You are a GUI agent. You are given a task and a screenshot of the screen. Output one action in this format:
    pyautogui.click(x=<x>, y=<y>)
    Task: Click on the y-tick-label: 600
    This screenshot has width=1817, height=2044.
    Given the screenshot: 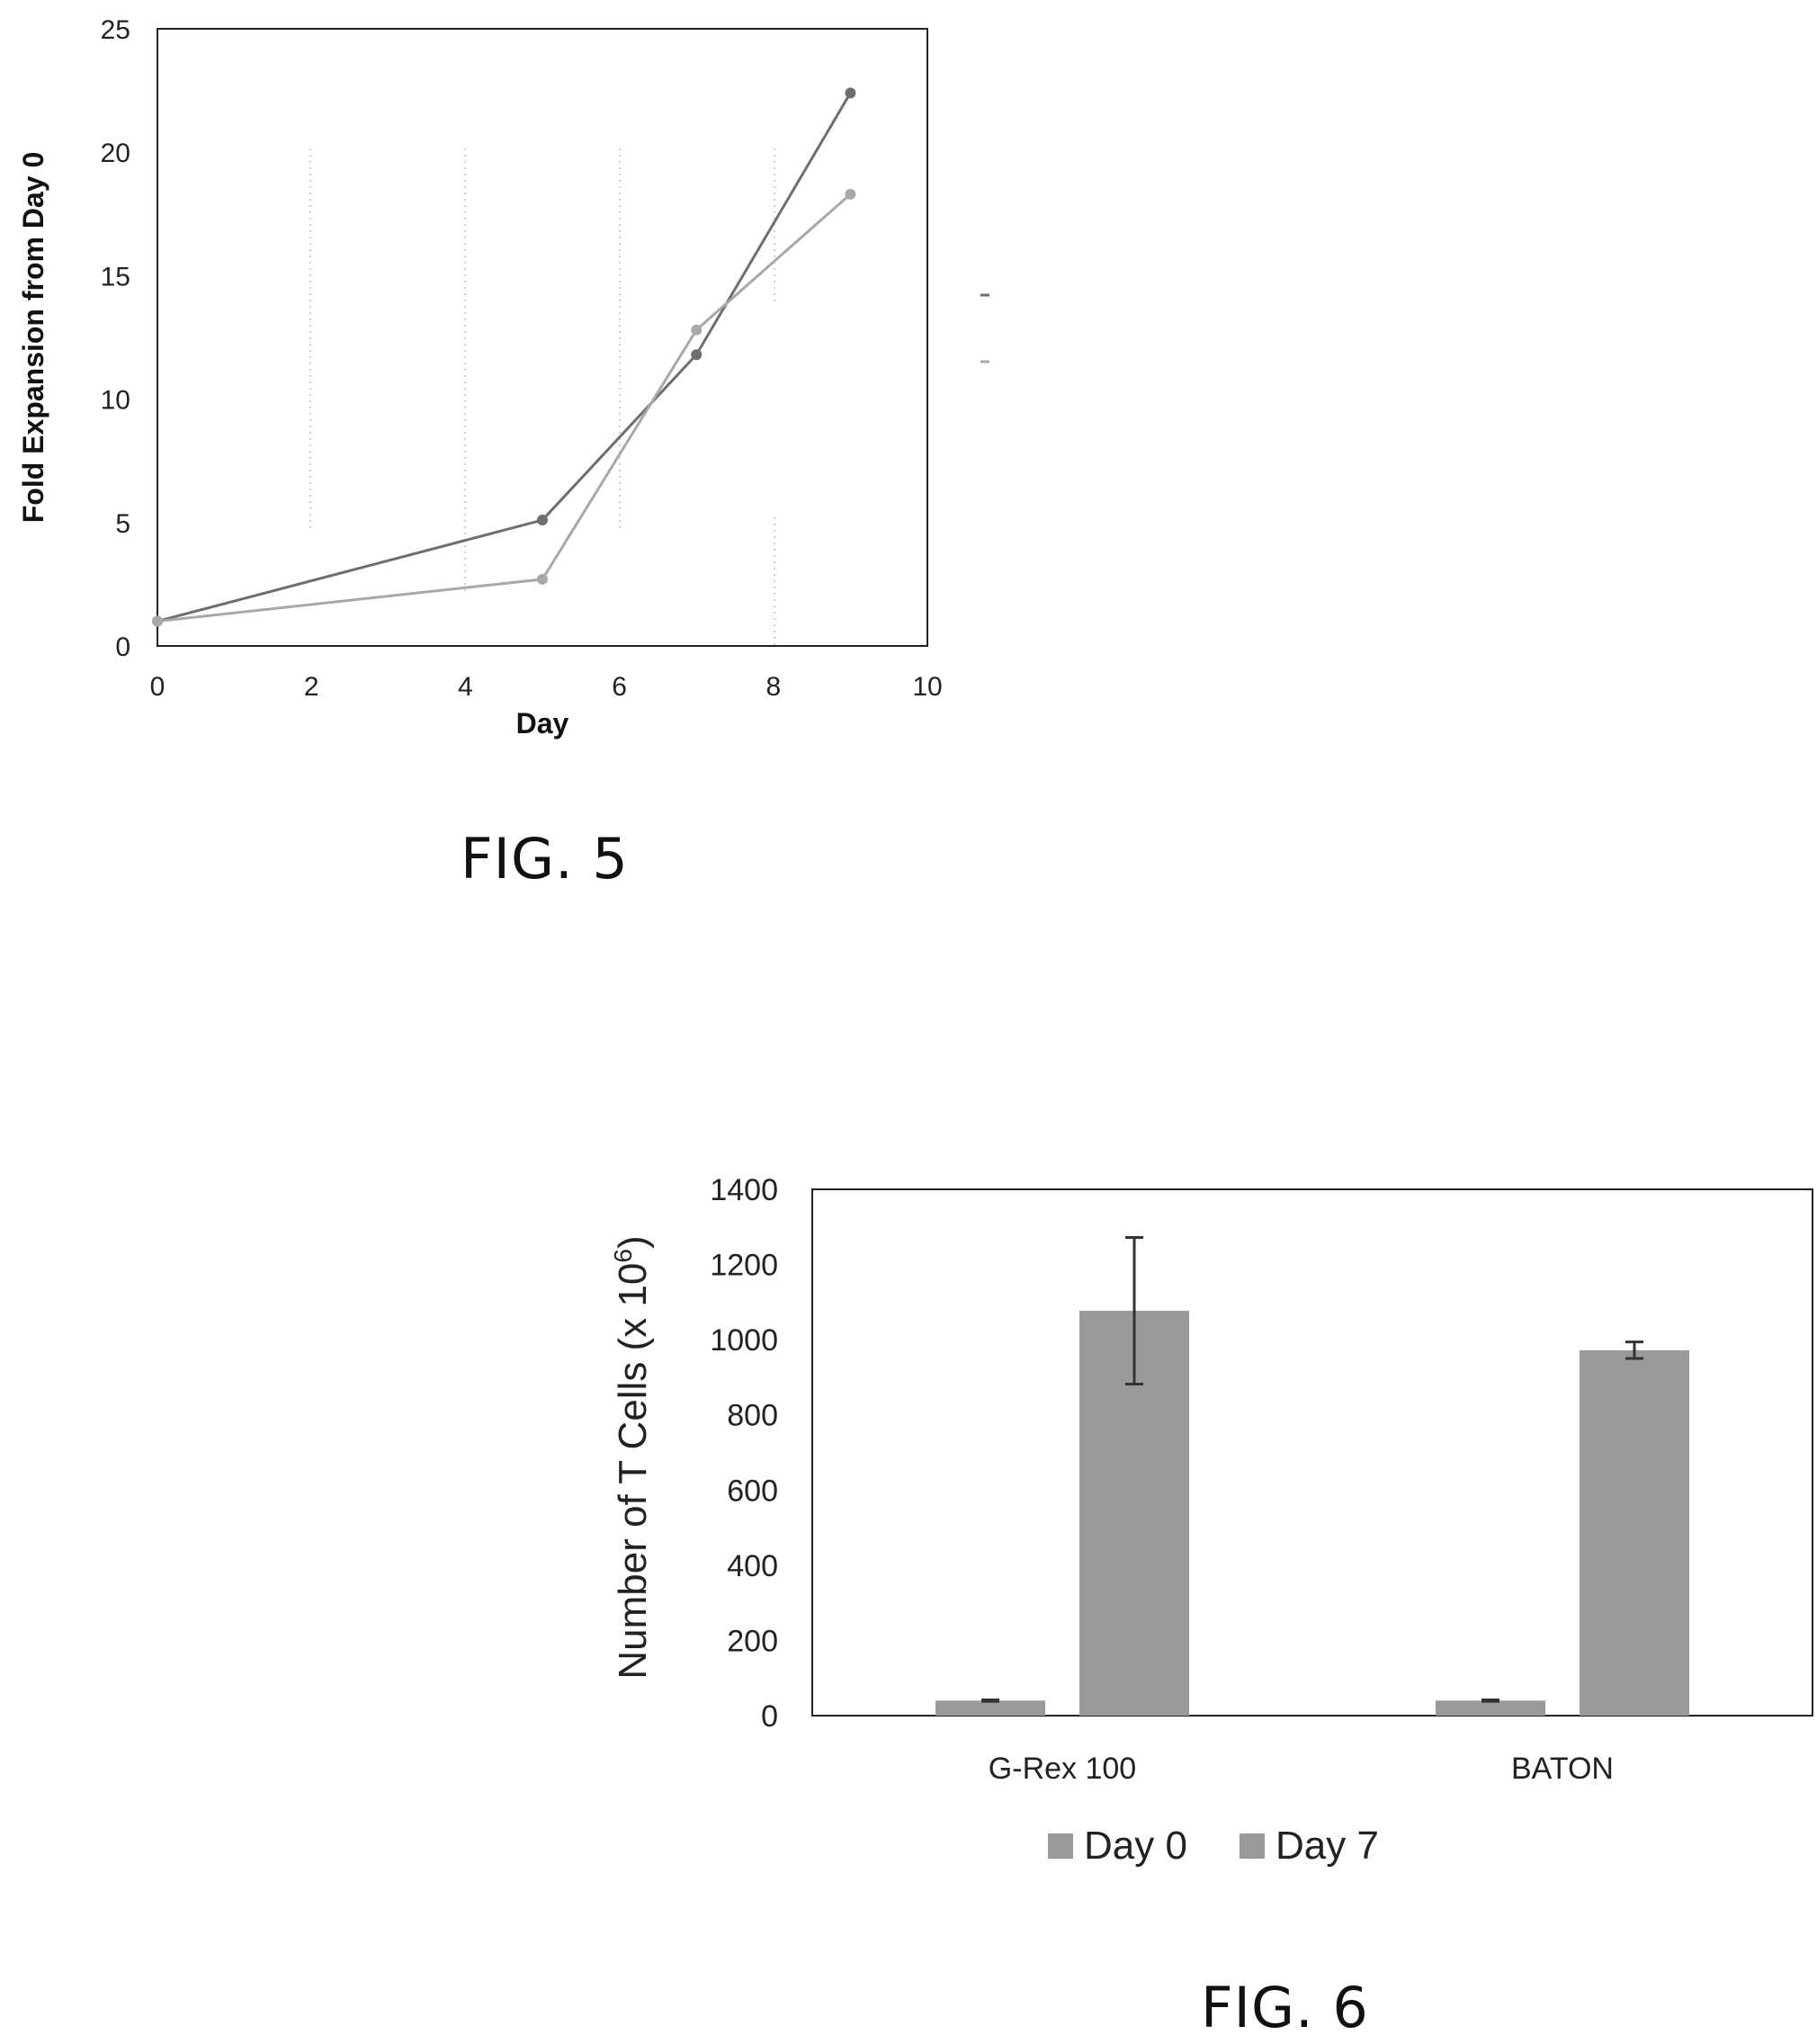 What is the action you would take?
    pyautogui.click(x=752, y=1491)
    